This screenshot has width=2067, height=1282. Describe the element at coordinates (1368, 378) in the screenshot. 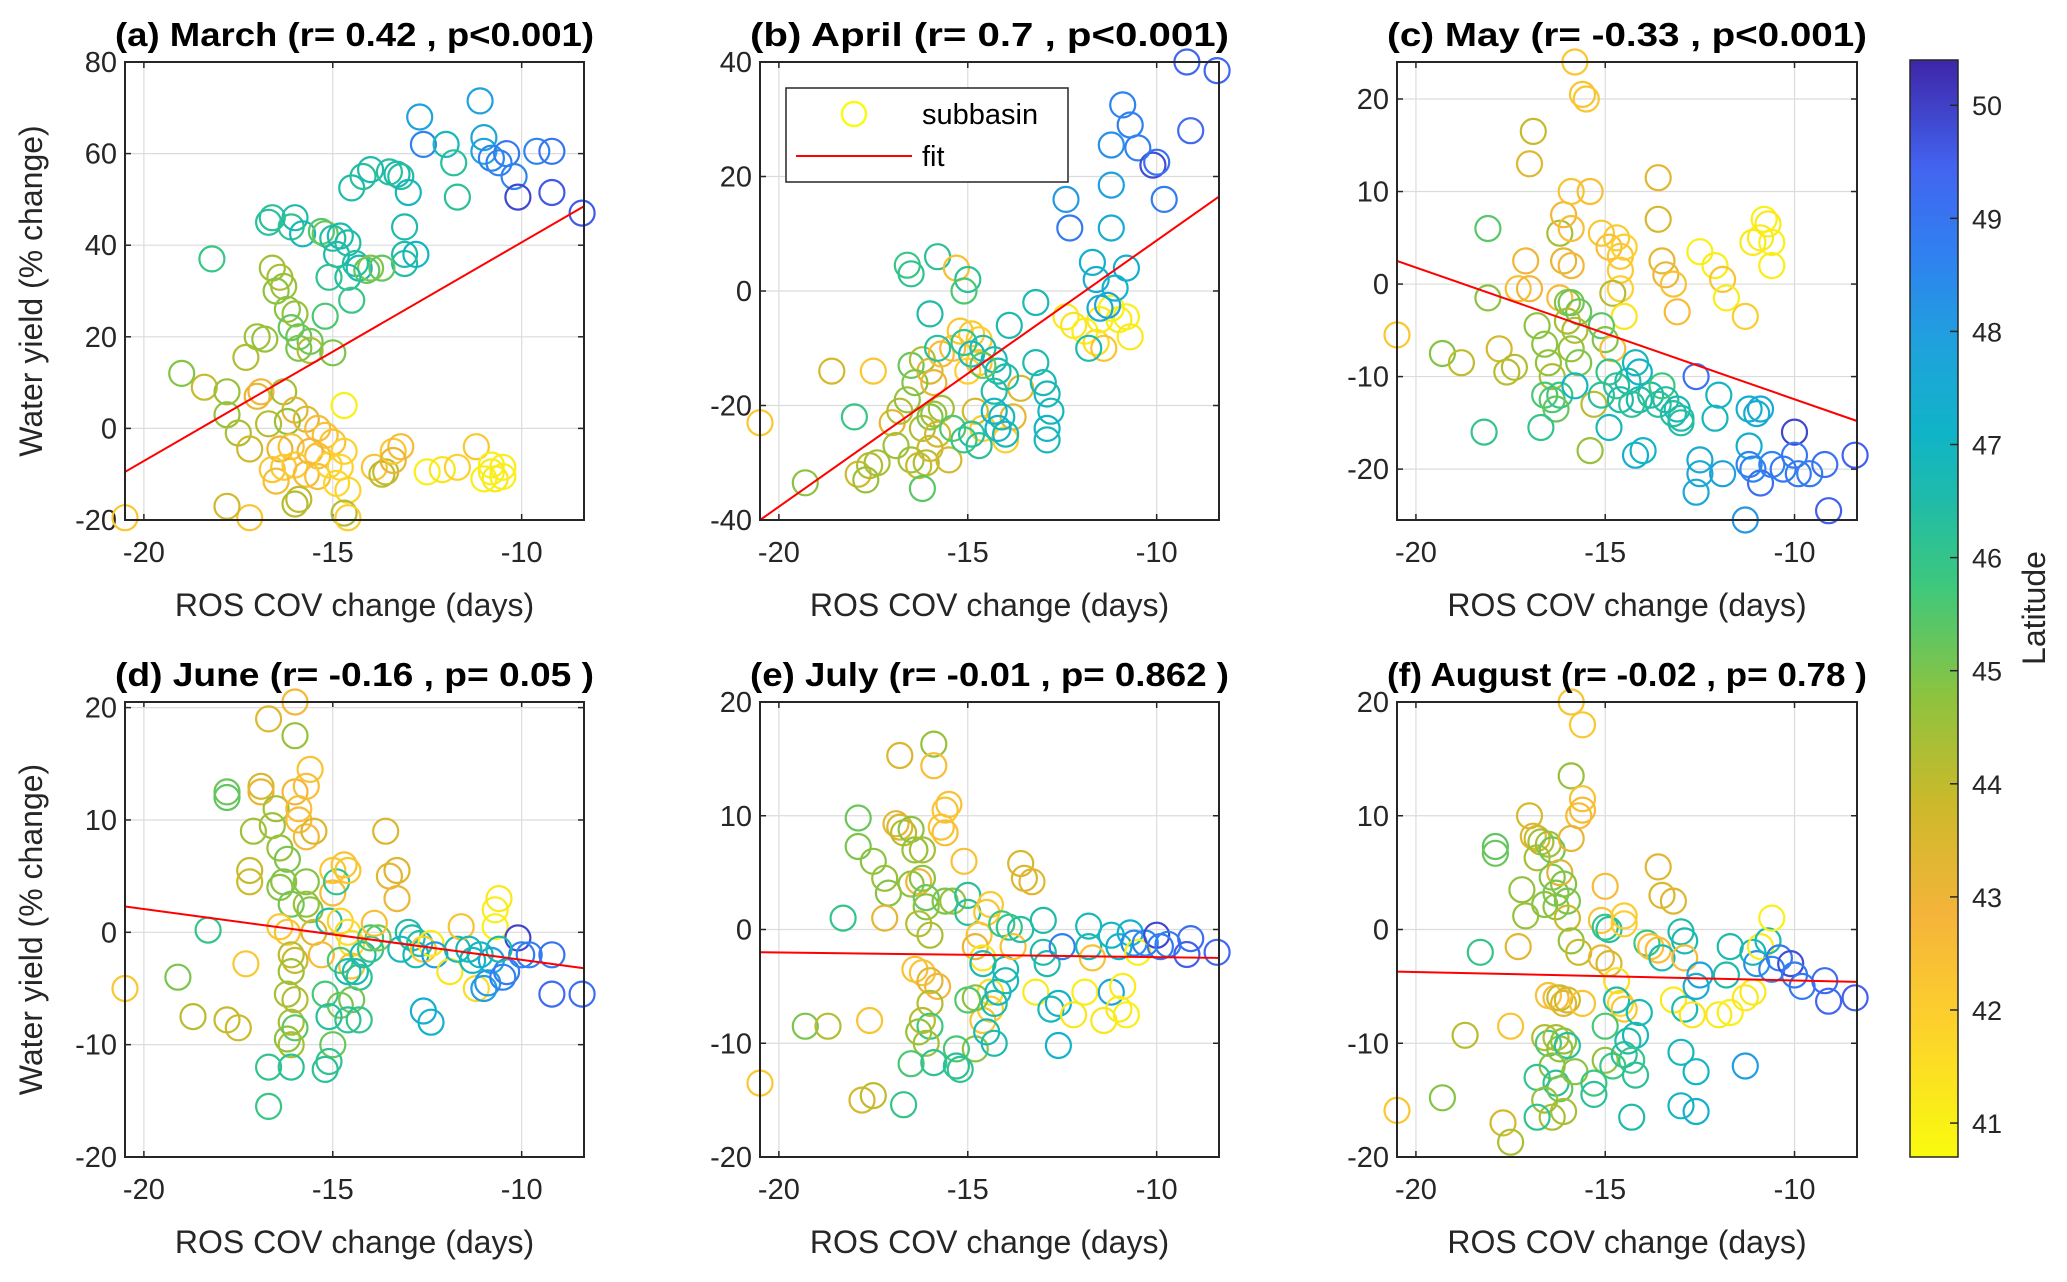

I see `y-tick-label: -10` at that location.